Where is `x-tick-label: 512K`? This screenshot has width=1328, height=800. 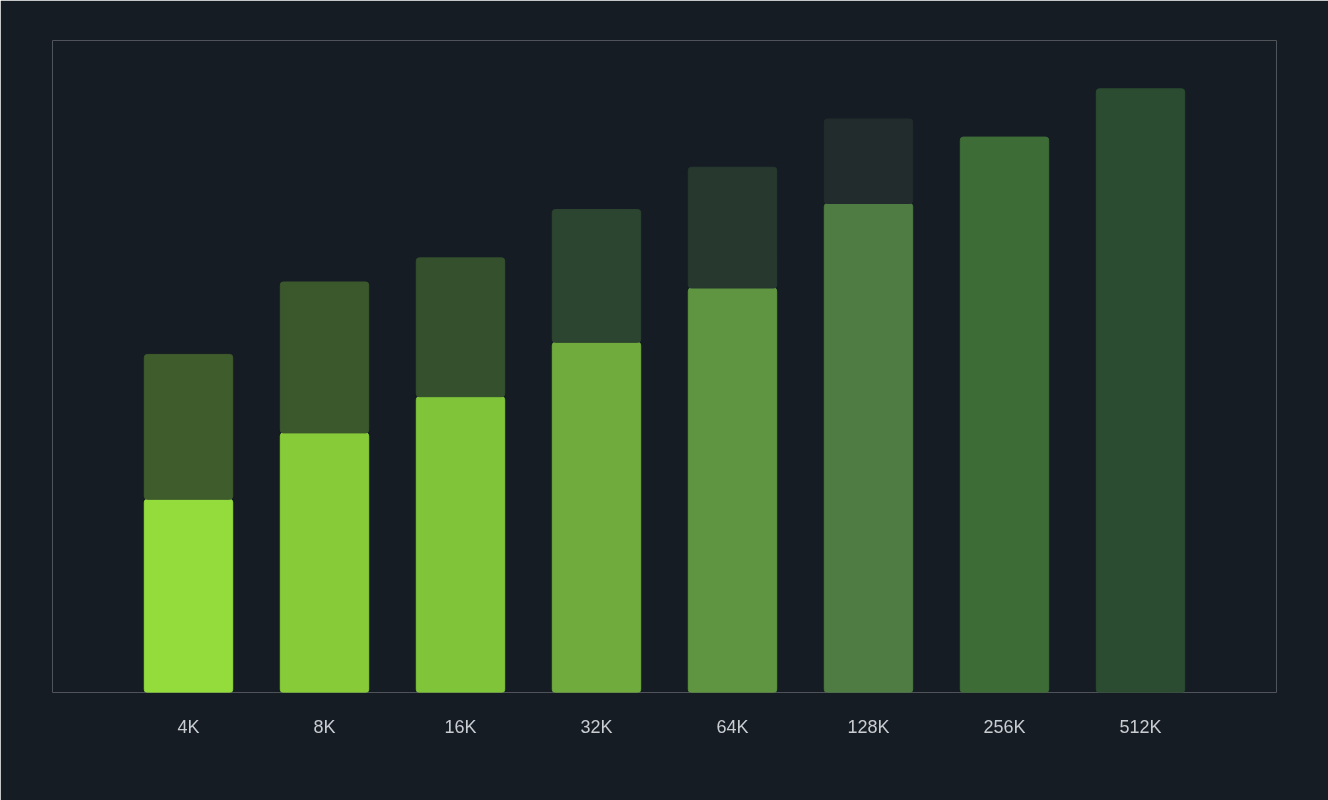 x-tick-label: 512K is located at coordinates (1140, 726).